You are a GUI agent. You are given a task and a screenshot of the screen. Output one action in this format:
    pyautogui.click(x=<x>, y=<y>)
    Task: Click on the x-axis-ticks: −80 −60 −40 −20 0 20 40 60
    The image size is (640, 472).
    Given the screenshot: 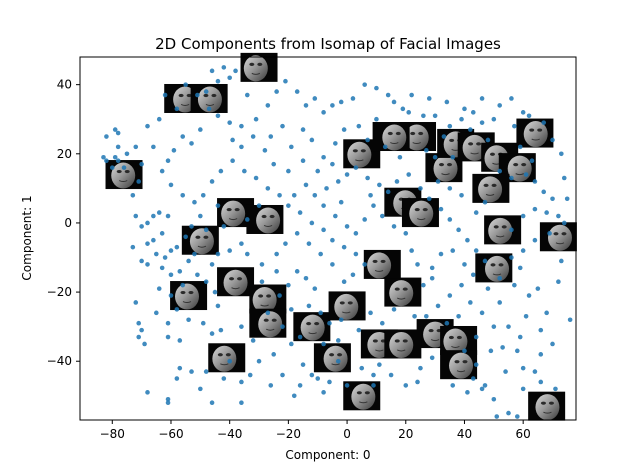 What is the action you would take?
    pyautogui.click(x=315, y=430)
    